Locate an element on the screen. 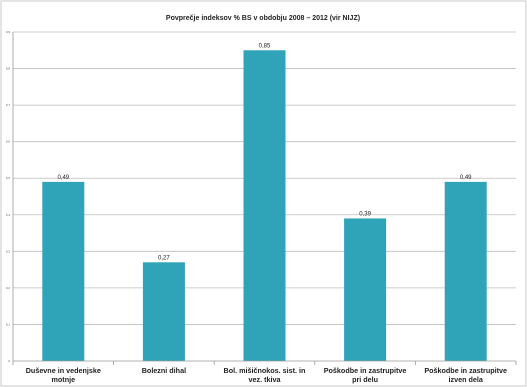 Image resolution: width=527 pixels, height=387 pixels. y-tick-label: 0,2 is located at coordinates (8, 288).